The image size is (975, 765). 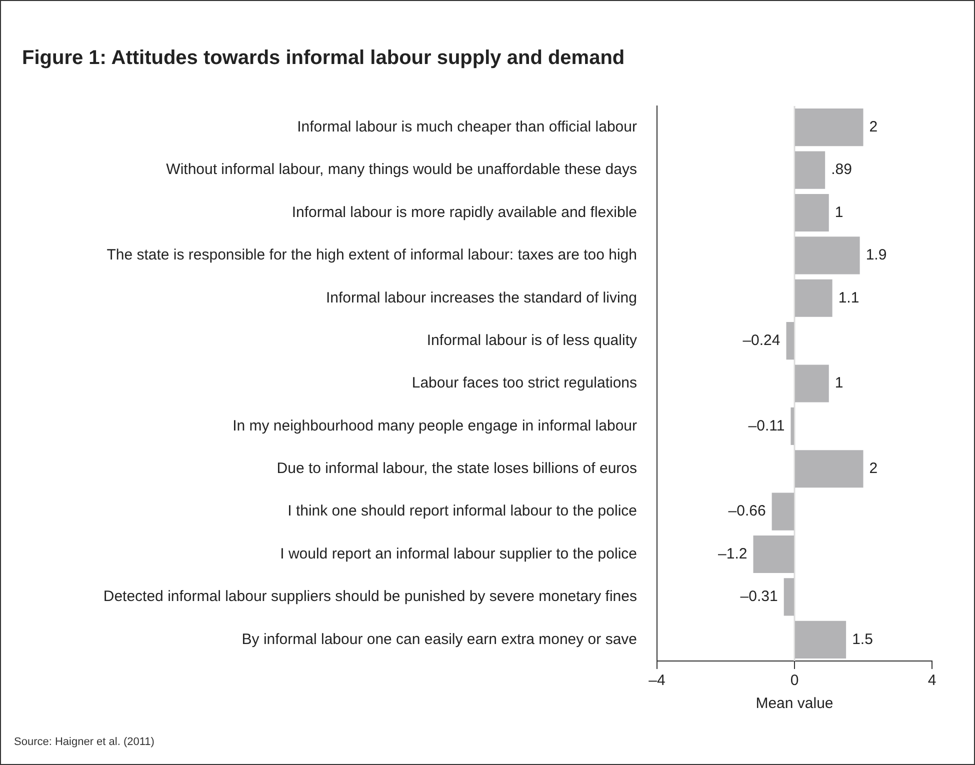 What do you see at coordinates (733, 553) in the screenshot?
I see `data-label: –1.2` at bounding box center [733, 553].